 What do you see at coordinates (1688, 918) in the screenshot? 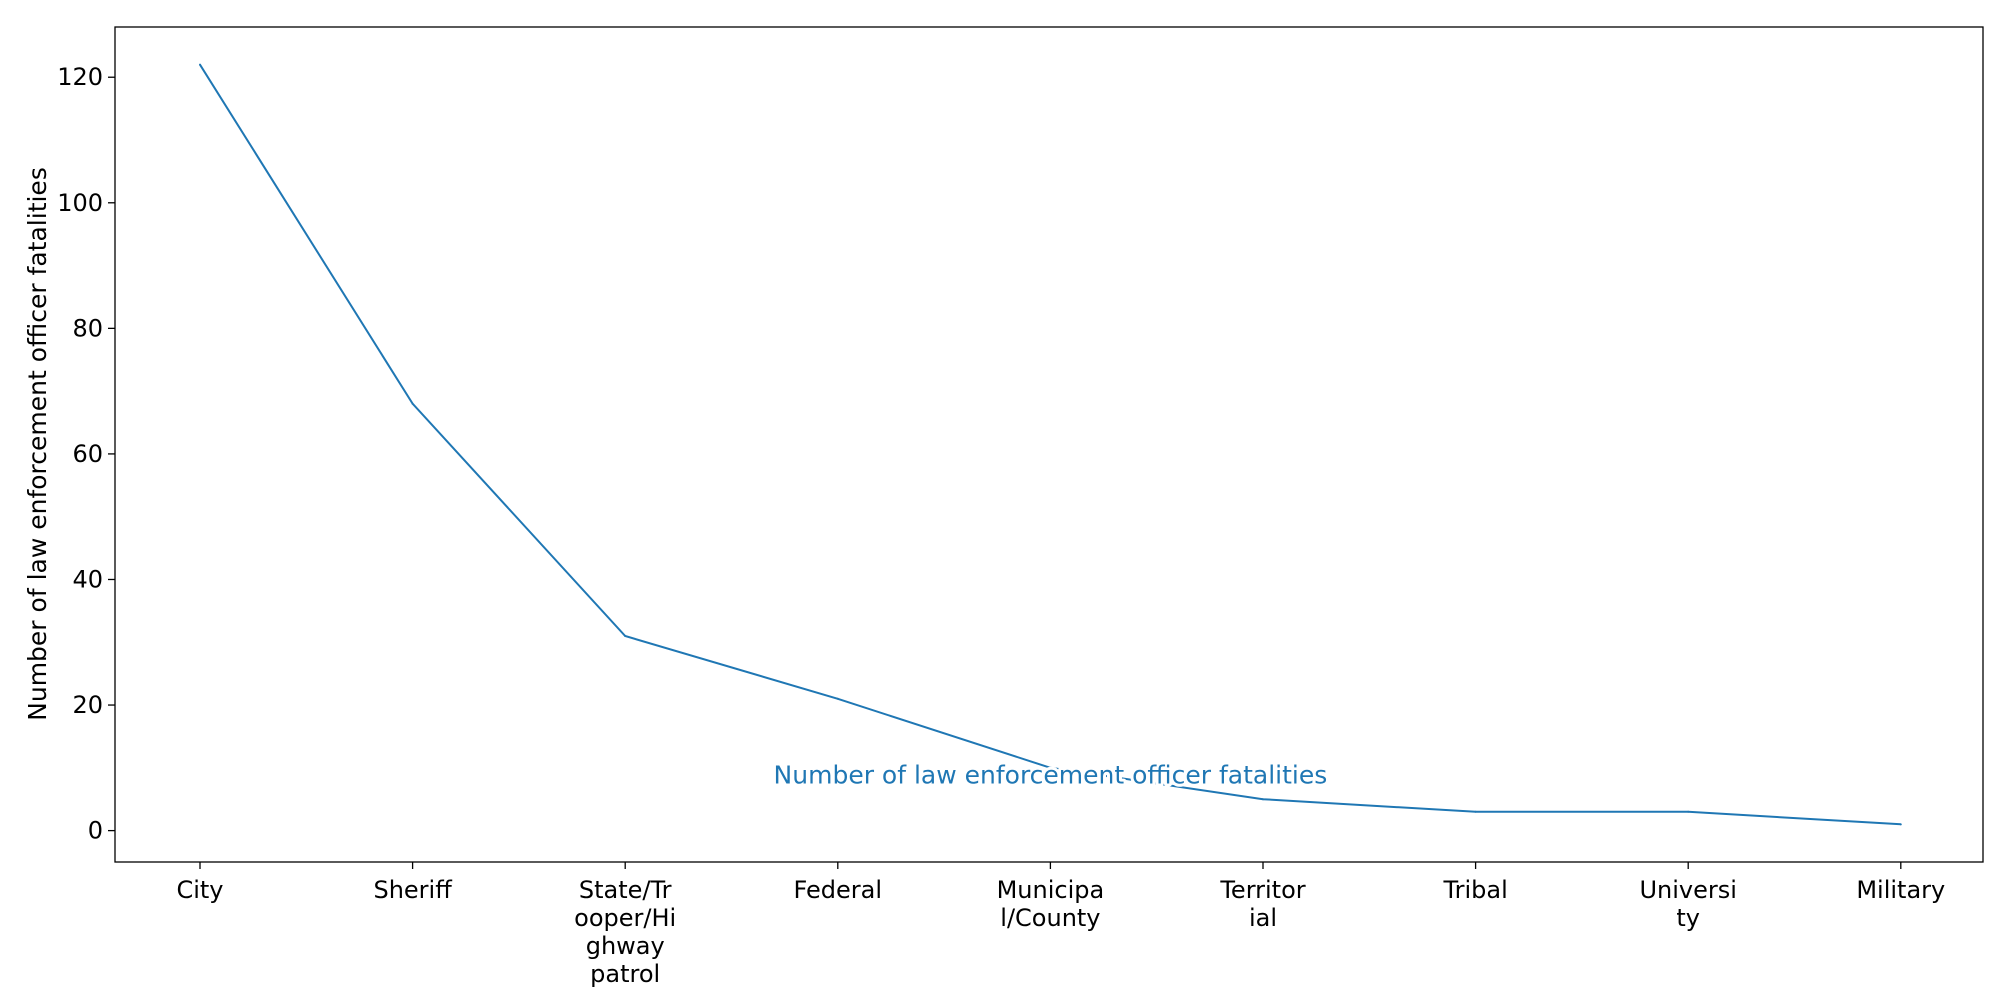
I see `x-tick-label-line: ty` at bounding box center [1688, 918].